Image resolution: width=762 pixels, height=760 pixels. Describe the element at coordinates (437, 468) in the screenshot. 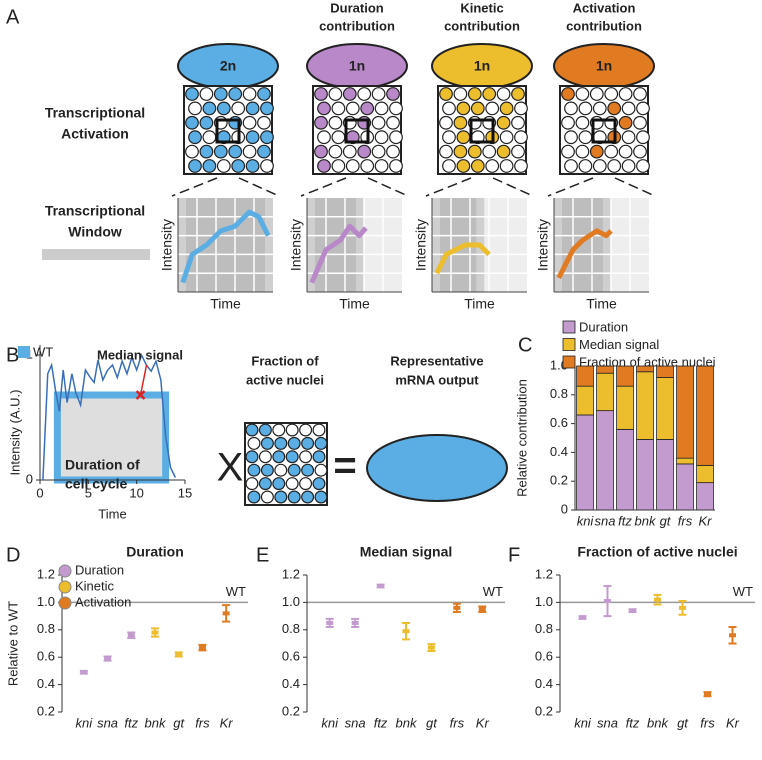

I see `output-ellipse` at that location.